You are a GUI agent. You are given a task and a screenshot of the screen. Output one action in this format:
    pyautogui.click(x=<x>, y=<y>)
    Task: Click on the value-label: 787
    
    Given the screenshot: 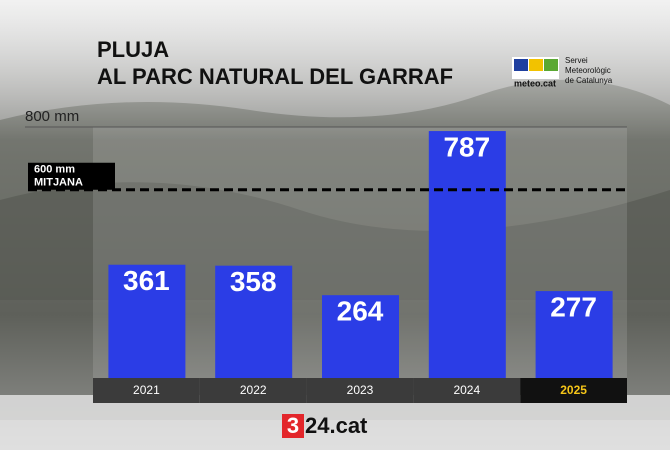 What is the action you would take?
    pyautogui.click(x=466, y=146)
    